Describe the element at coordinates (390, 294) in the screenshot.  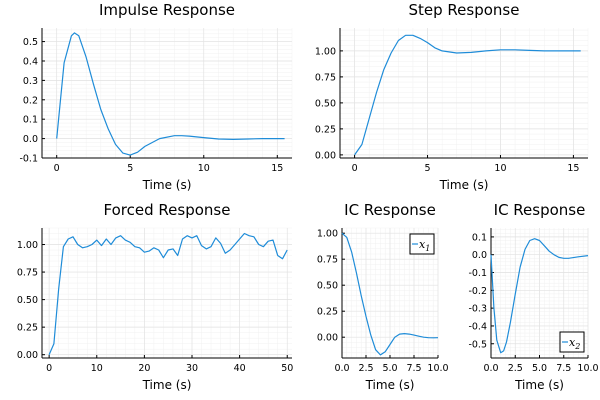
I see `series-line-x1` at that location.